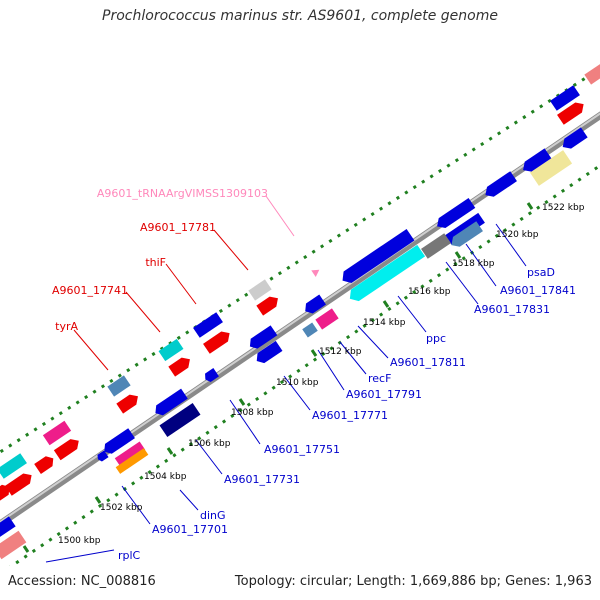  Describe the element at coordinates (190, 529) in the screenshot. I see `gene-label: A9601_17701` at that location.